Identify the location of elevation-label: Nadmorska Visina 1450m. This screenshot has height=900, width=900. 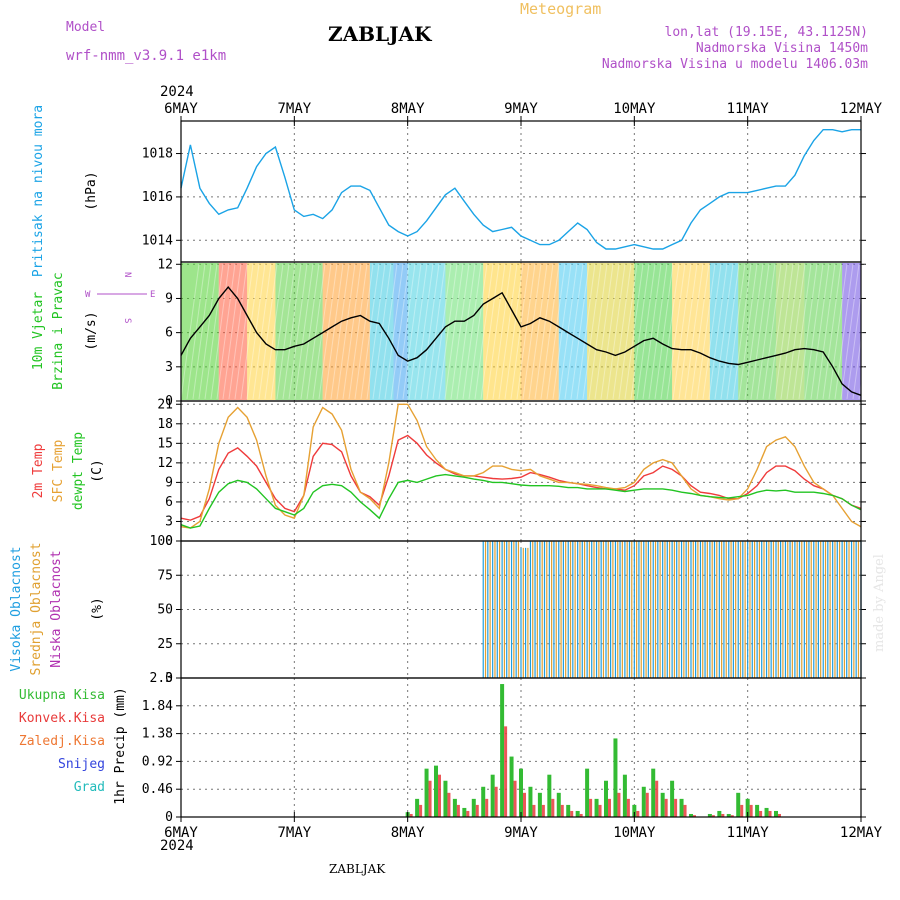
(781, 48).